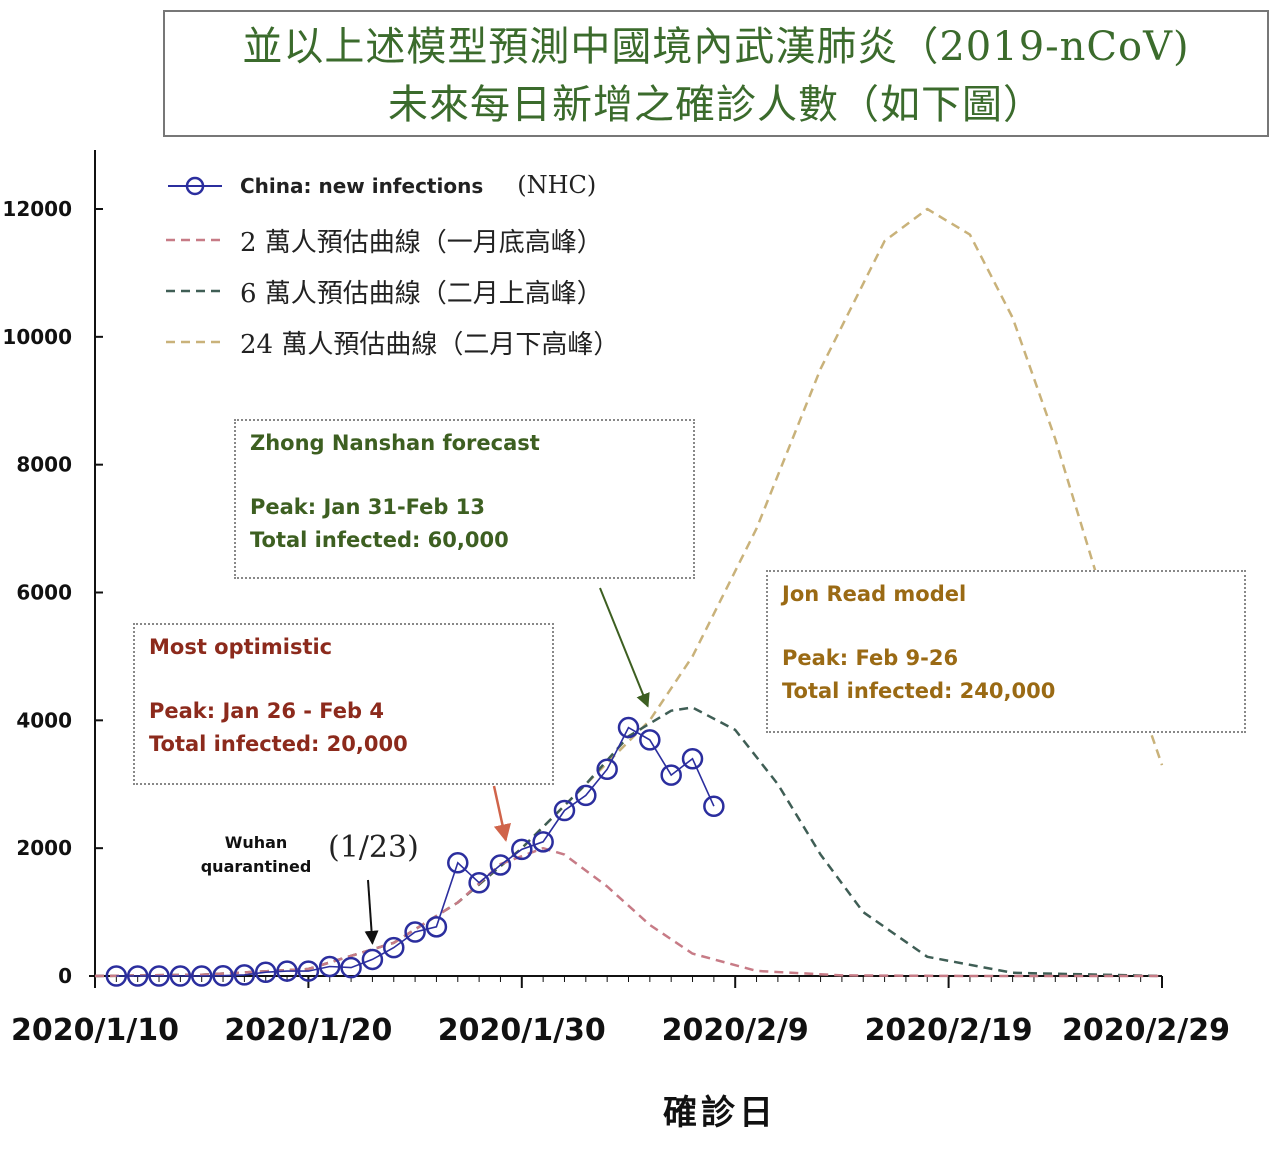 The image size is (1280, 1154). What do you see at coordinates (256, 842) in the screenshot?
I see `wuhan-note-line1: Wuhan` at bounding box center [256, 842].